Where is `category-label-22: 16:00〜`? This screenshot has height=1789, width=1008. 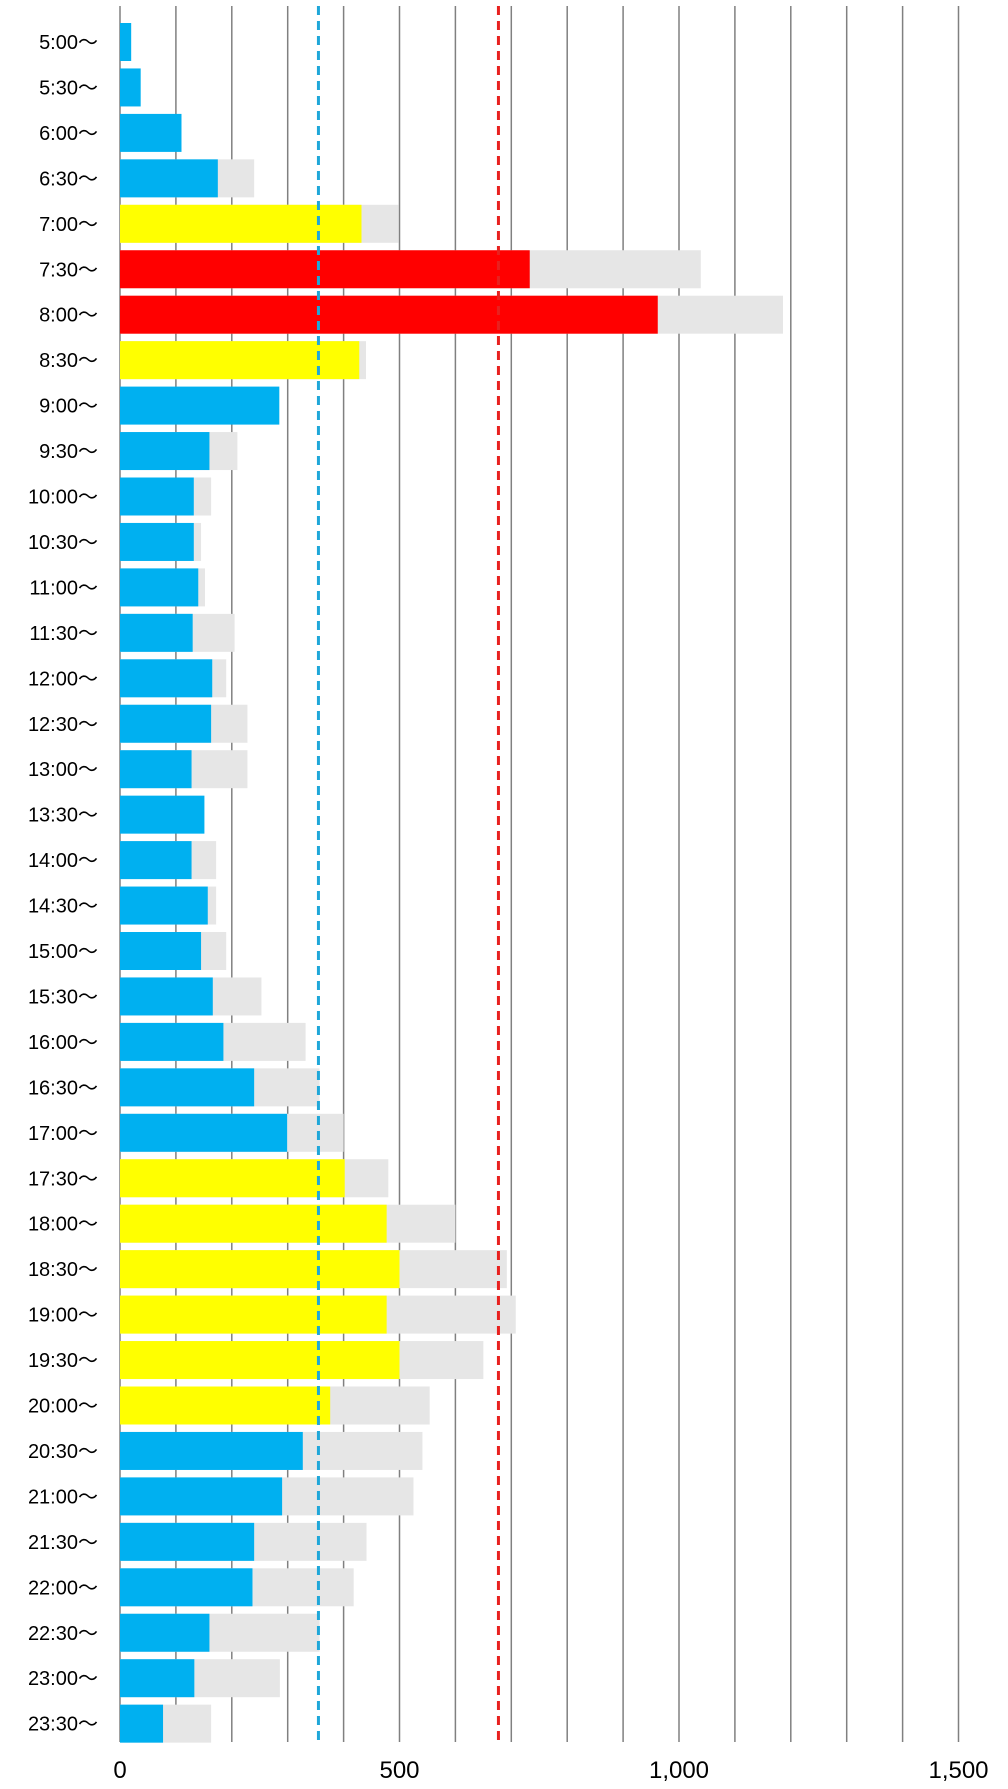 category-label-22: 16:00〜 is located at coordinates (63, 1043).